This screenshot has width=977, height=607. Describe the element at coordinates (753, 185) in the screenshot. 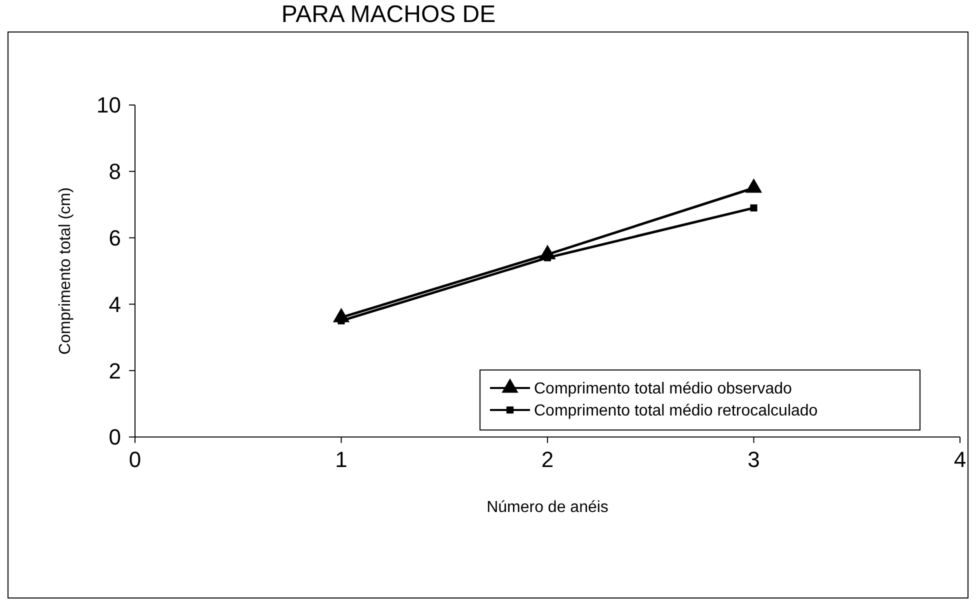

I see `point` at that location.